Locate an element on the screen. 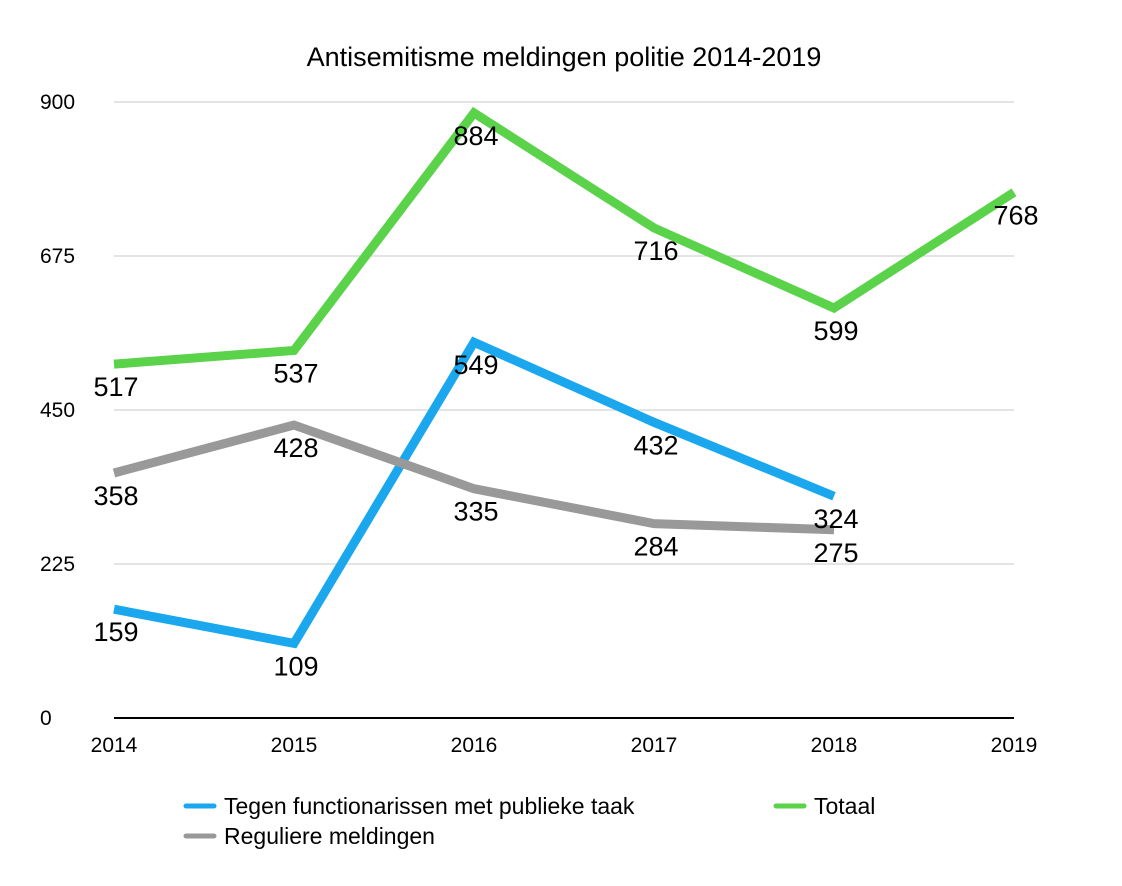  data-label: 549 is located at coordinates (475, 365).